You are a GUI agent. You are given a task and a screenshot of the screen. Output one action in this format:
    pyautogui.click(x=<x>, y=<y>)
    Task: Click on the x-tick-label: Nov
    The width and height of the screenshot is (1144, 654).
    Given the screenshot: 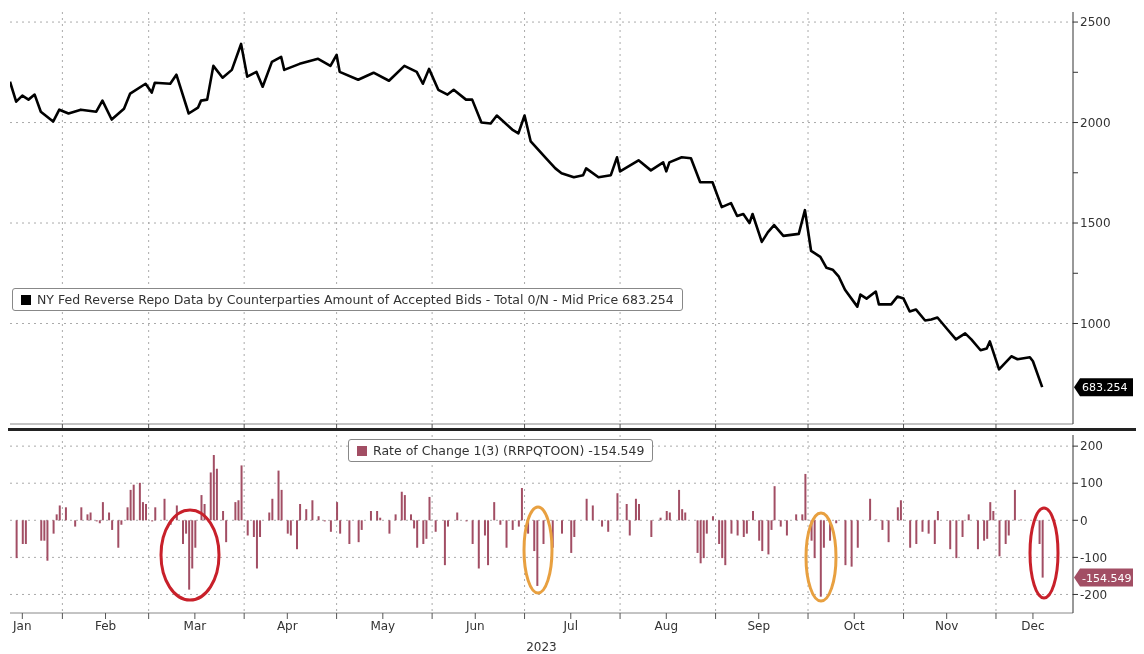 What is the action you would take?
    pyautogui.click(x=946, y=625)
    